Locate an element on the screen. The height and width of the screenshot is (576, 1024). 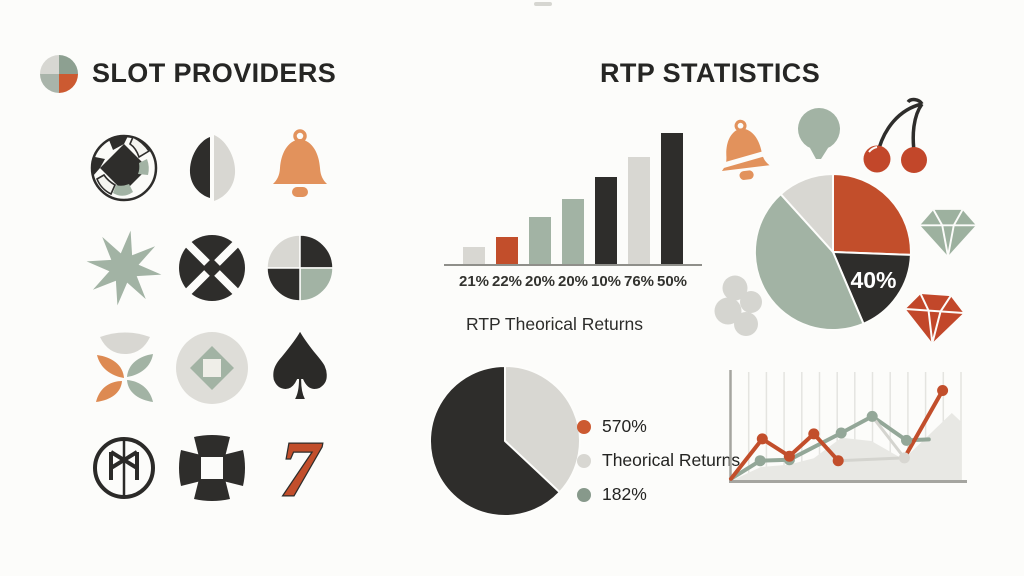
line-chart-svg is located at coordinates (848, 426).